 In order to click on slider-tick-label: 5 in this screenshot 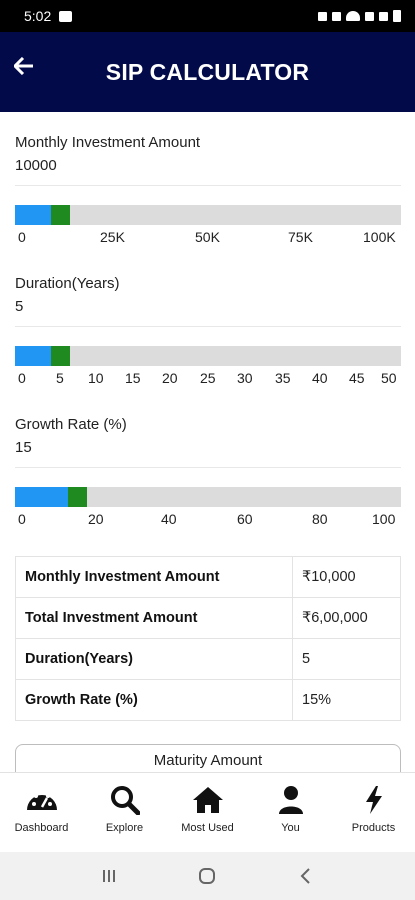, I will do `click(60, 378)`.